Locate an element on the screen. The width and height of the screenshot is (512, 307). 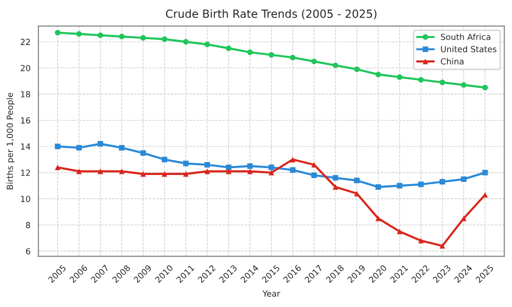
y-tick-label: 8 is located at coordinates (28, 225).